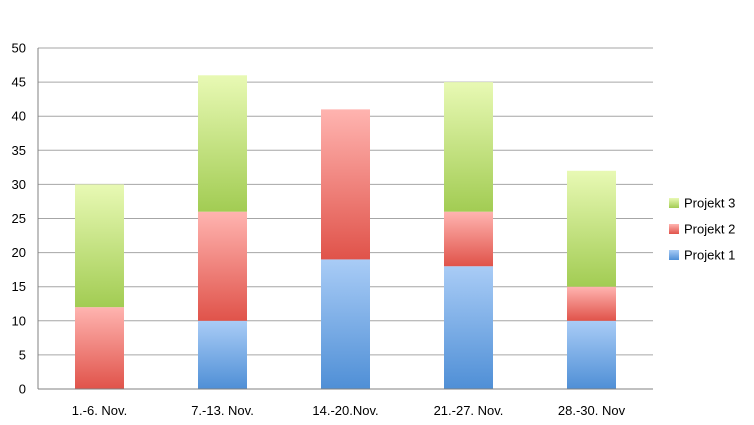 The width and height of the screenshot is (754, 425). Describe the element at coordinates (592, 410) in the screenshot. I see `x-tick-label: 28.-30. Nov` at that location.